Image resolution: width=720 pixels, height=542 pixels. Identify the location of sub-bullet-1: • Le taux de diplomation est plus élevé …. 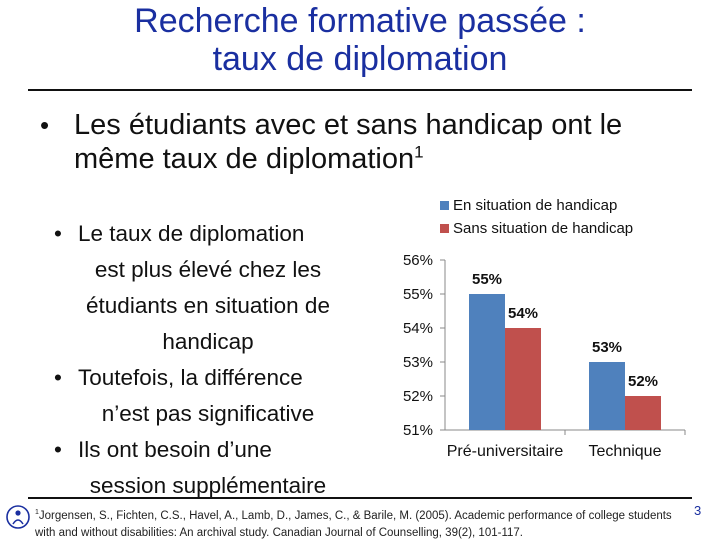
(208, 288).